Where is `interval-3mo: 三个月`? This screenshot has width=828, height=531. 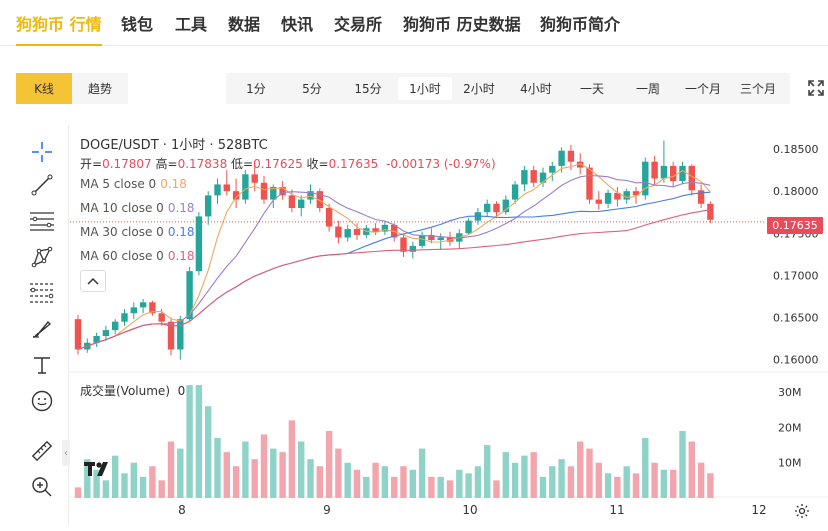
interval-3mo: 三个月 is located at coordinates (757, 89).